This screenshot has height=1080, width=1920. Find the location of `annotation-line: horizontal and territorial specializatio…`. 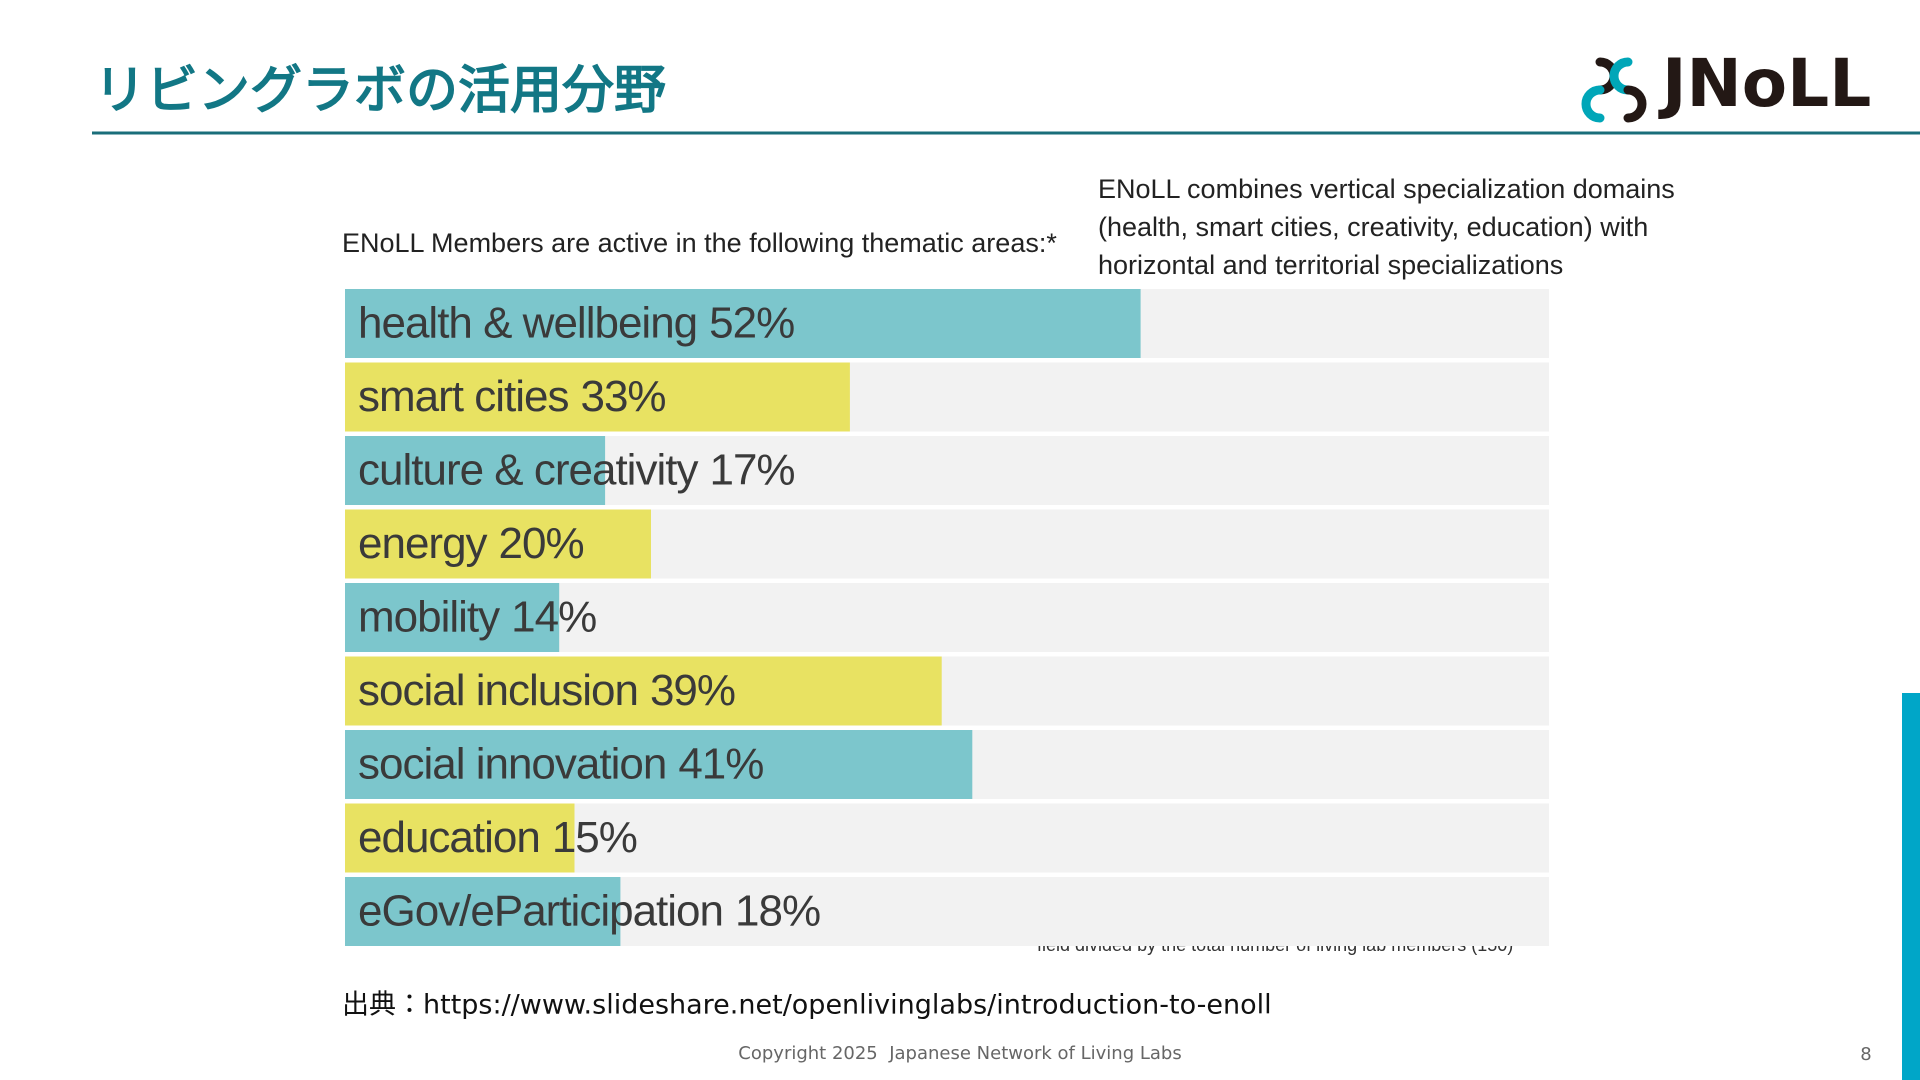

annotation-line: horizontal and territorial specializatio… is located at coordinates (1330, 265).